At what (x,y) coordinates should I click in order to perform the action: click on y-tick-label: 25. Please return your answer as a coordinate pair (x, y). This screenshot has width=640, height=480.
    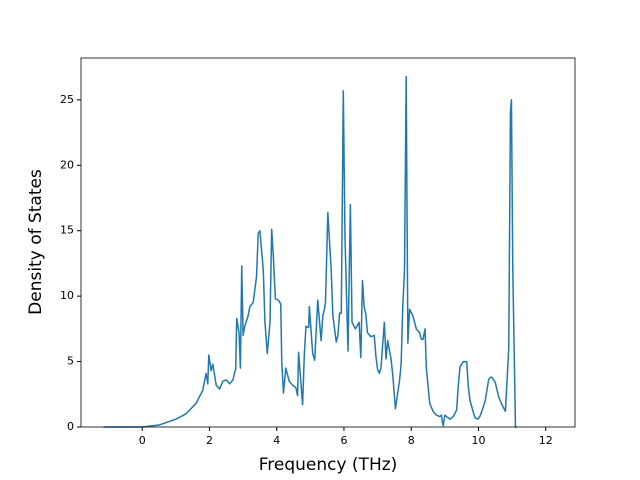
    Looking at the image, I should click on (67, 99).